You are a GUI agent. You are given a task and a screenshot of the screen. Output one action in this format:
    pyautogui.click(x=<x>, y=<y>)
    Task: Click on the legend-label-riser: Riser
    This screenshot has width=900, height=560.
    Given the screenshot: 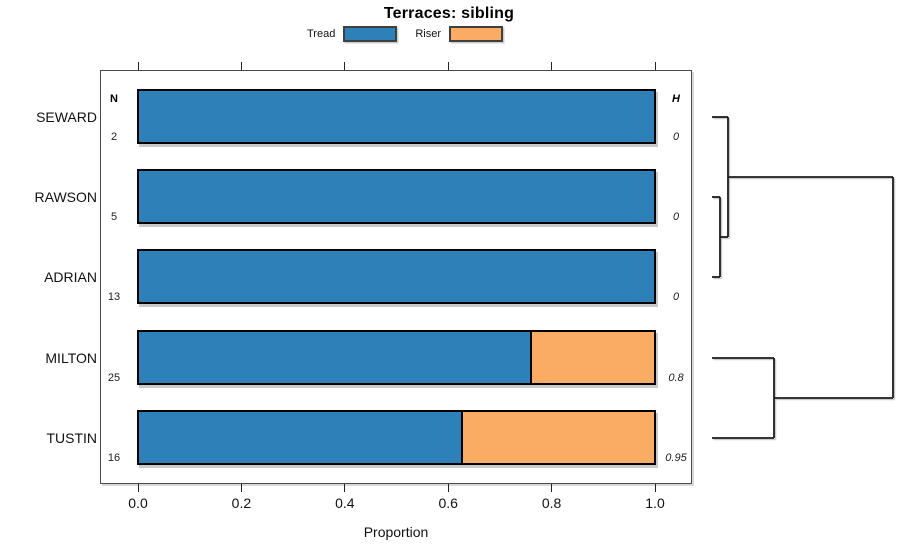 What is the action you would take?
    pyautogui.click(x=428, y=34)
    